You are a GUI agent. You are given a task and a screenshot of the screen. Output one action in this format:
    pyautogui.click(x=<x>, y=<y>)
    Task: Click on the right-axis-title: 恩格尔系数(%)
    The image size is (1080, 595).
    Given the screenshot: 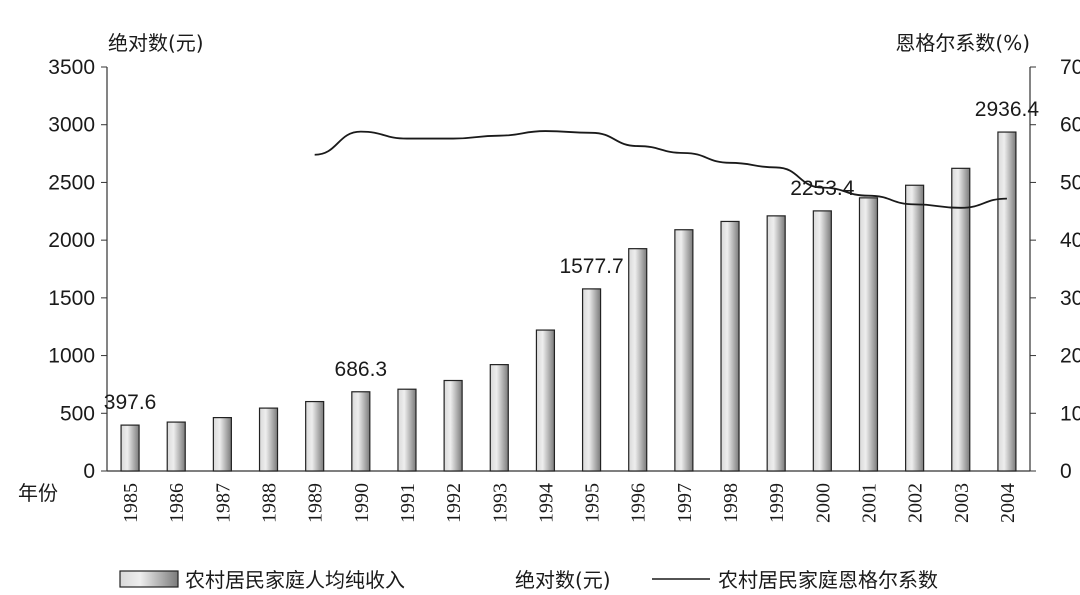 What is the action you would take?
    pyautogui.click(x=962, y=43)
    